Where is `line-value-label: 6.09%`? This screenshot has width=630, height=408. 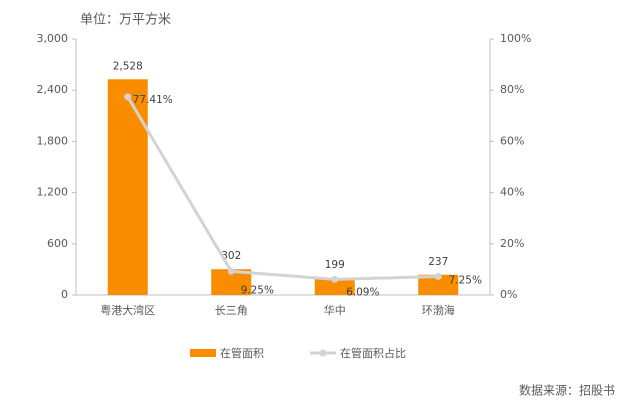 line-value-label: 6.09% is located at coordinates (362, 292).